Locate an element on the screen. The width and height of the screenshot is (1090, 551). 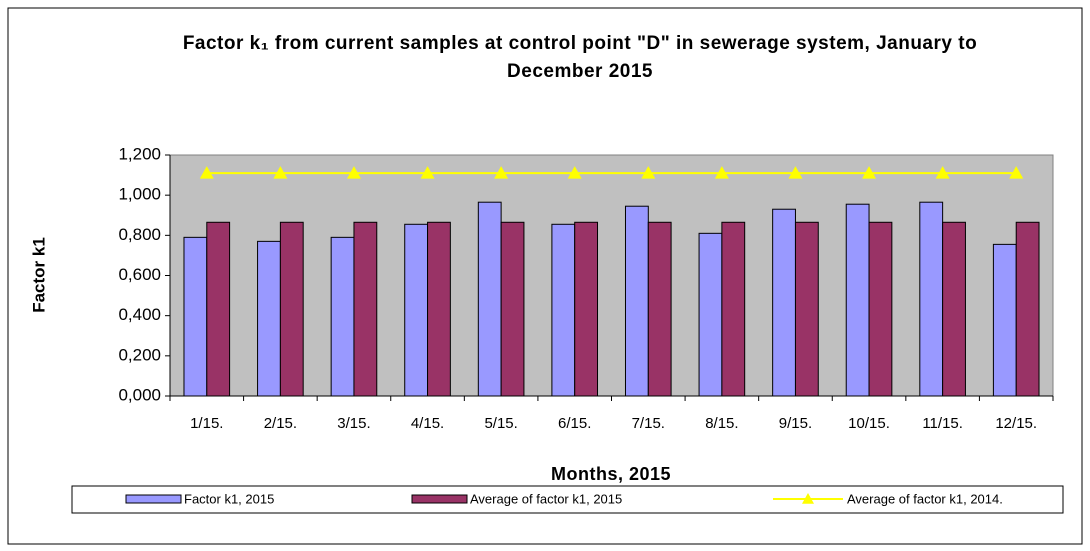
y-tick-label: 0,800 is located at coordinates (139, 234).